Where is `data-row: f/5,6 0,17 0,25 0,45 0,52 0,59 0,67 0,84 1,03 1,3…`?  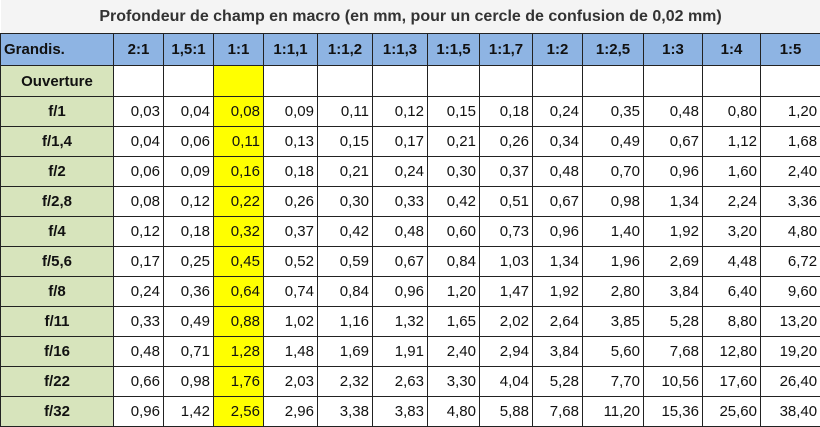
data-row: f/5,6 0,17 0,25 0,45 0,52 0,59 0,67 0,84 1,03 1,3… is located at coordinates (410, 261).